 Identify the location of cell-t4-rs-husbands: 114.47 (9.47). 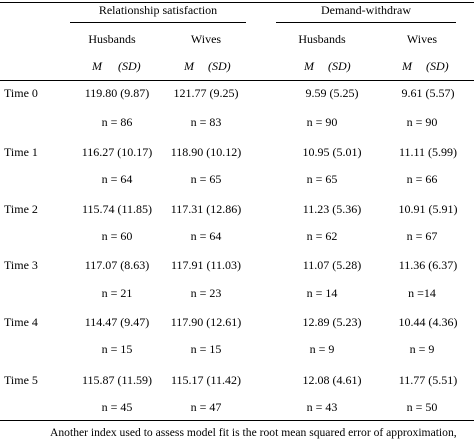
(117, 322).